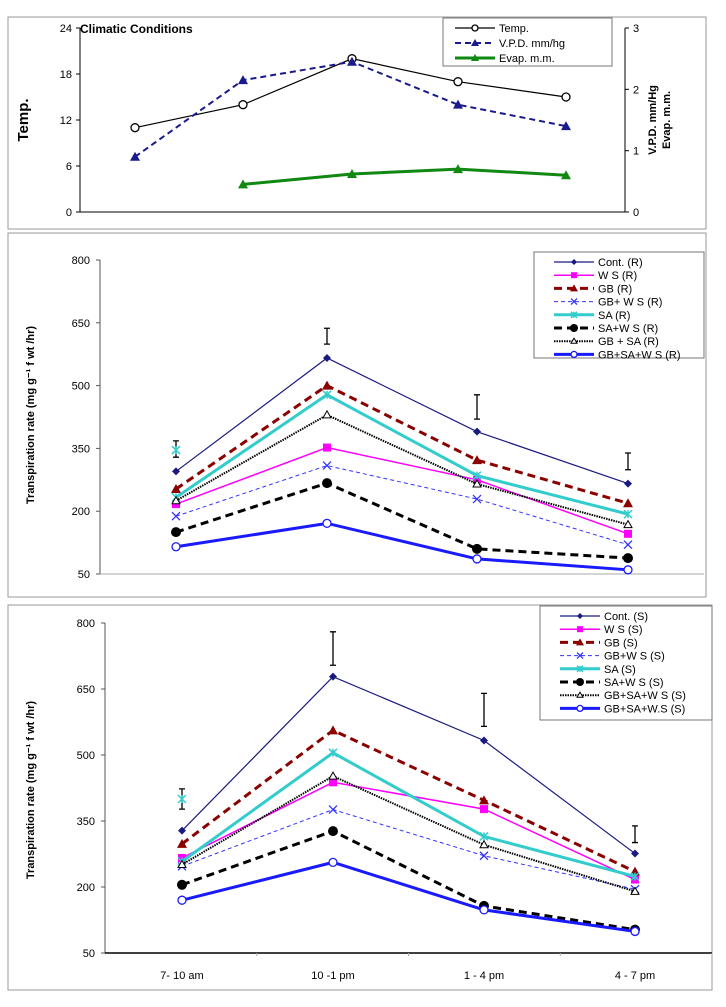 Image resolution: width=726 pixels, height=1007 pixels. Describe the element at coordinates (636, 29) in the screenshot. I see `y2-tick-label: 3` at that location.